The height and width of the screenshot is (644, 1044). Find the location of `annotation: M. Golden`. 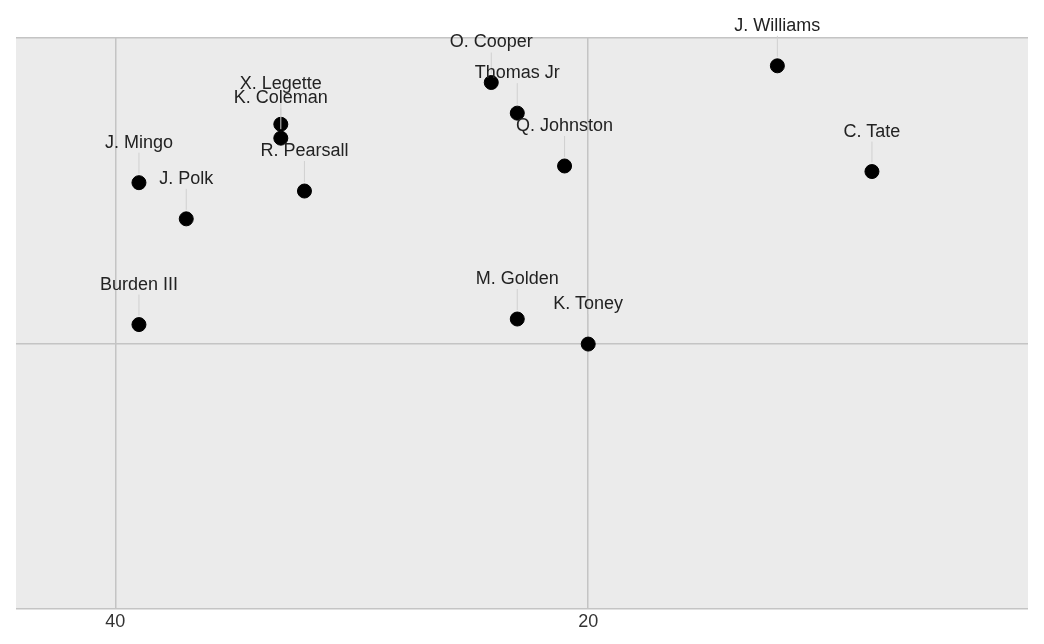

annotation: M. Golden is located at coordinates (517, 278).